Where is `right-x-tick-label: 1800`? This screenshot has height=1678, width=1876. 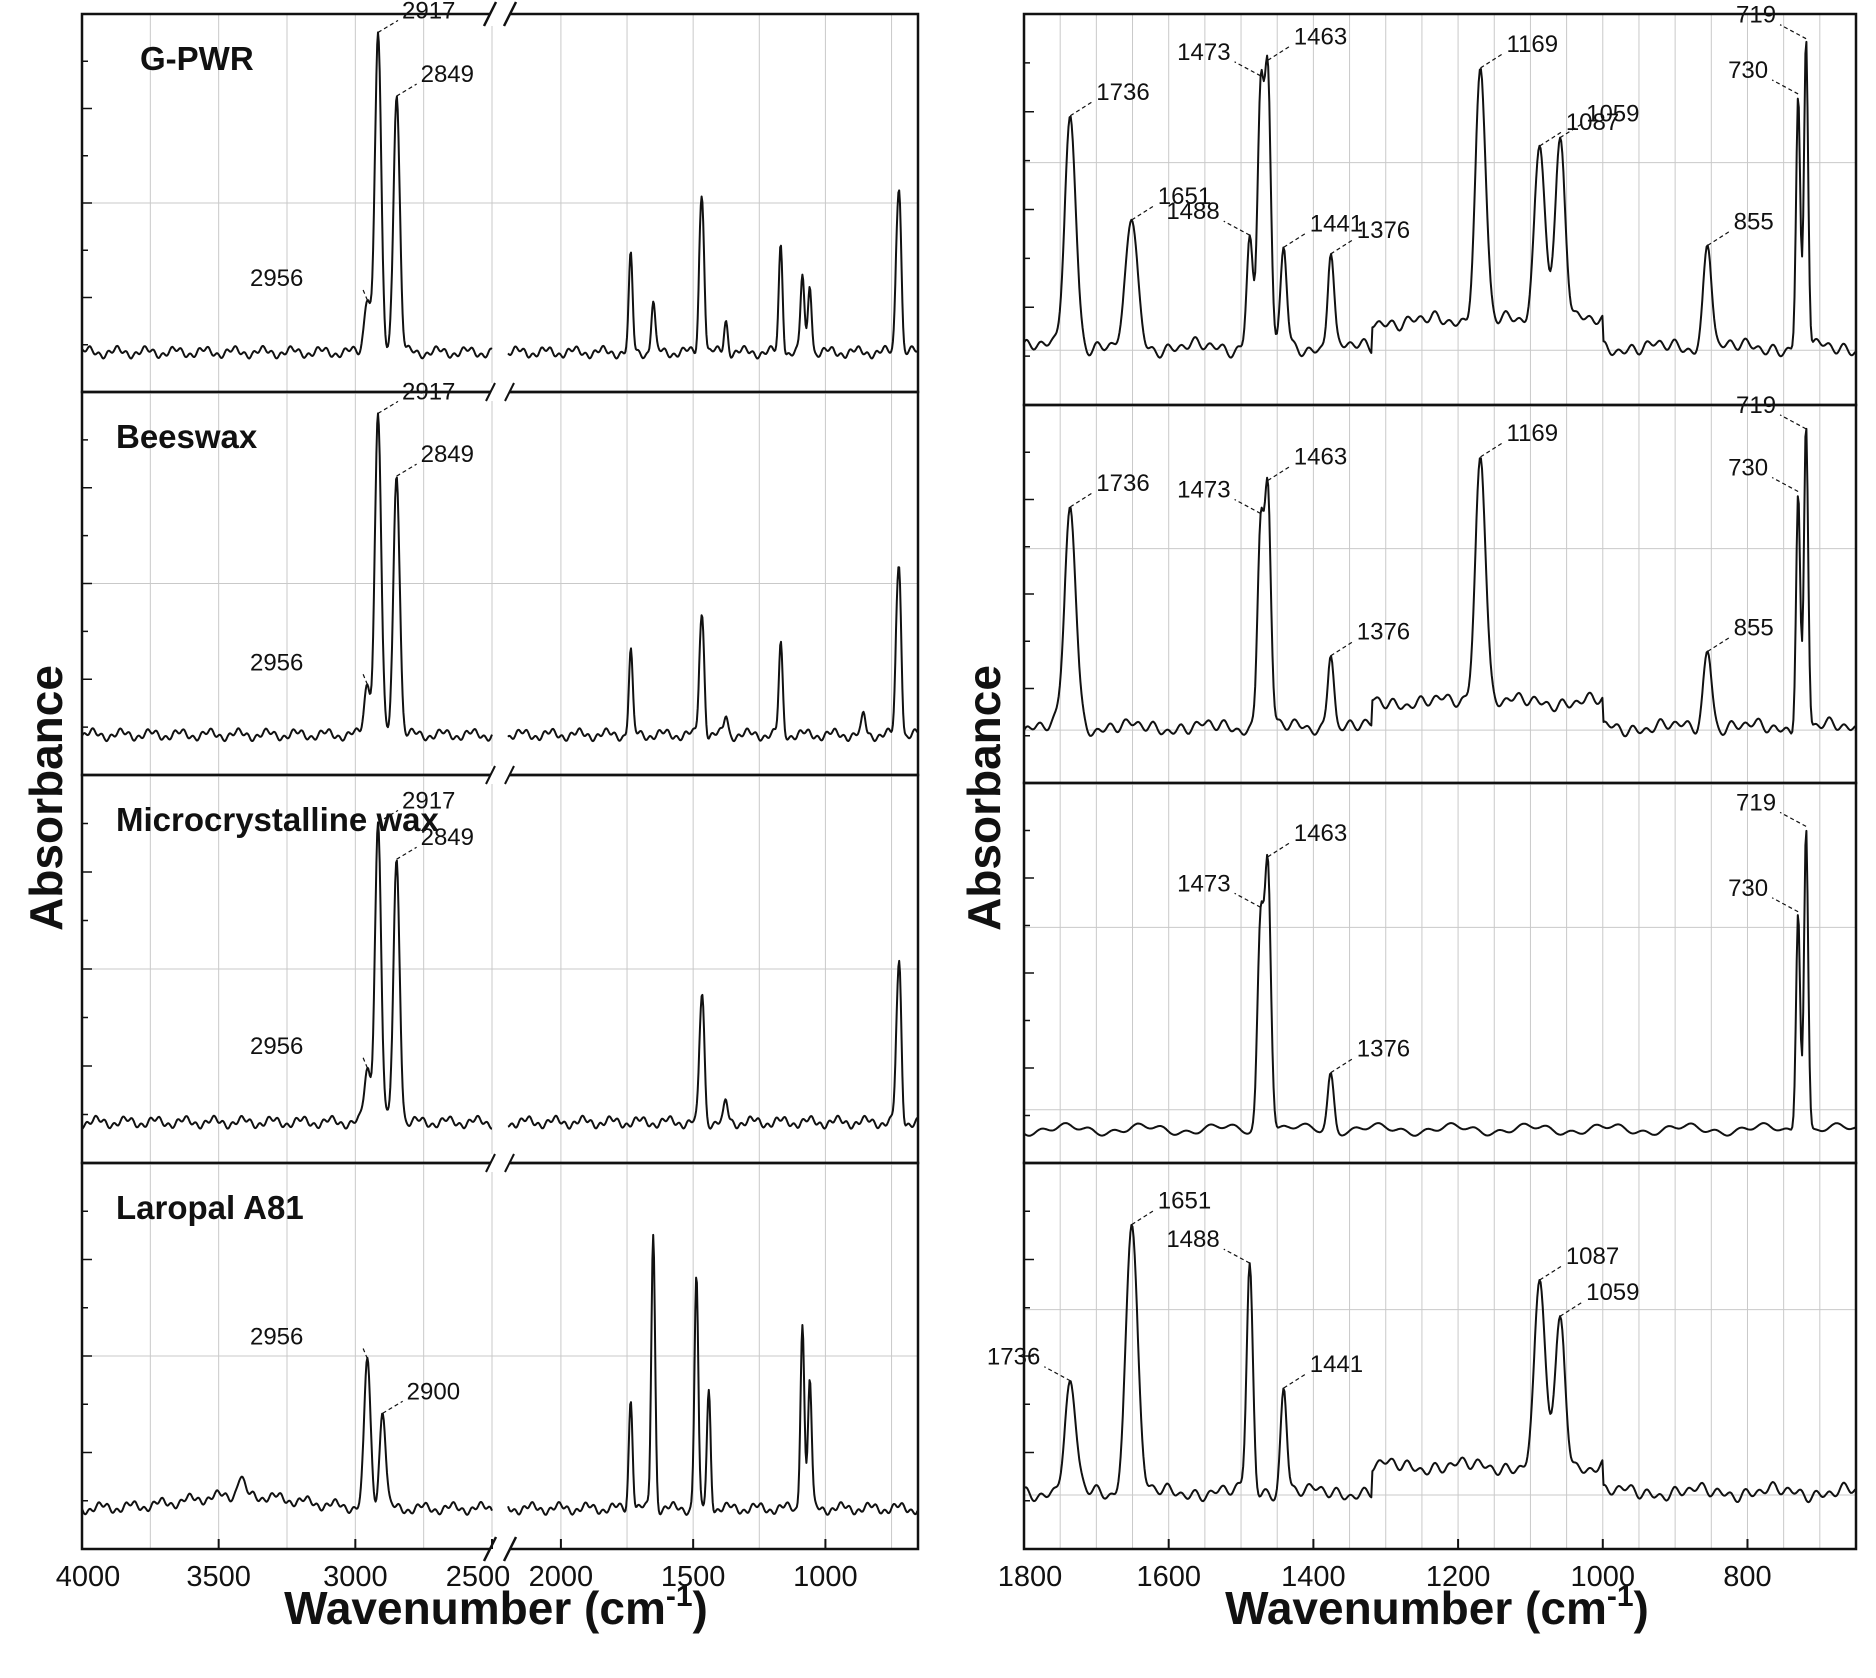 right-x-tick-label: 1800 is located at coordinates (1030, 1577).